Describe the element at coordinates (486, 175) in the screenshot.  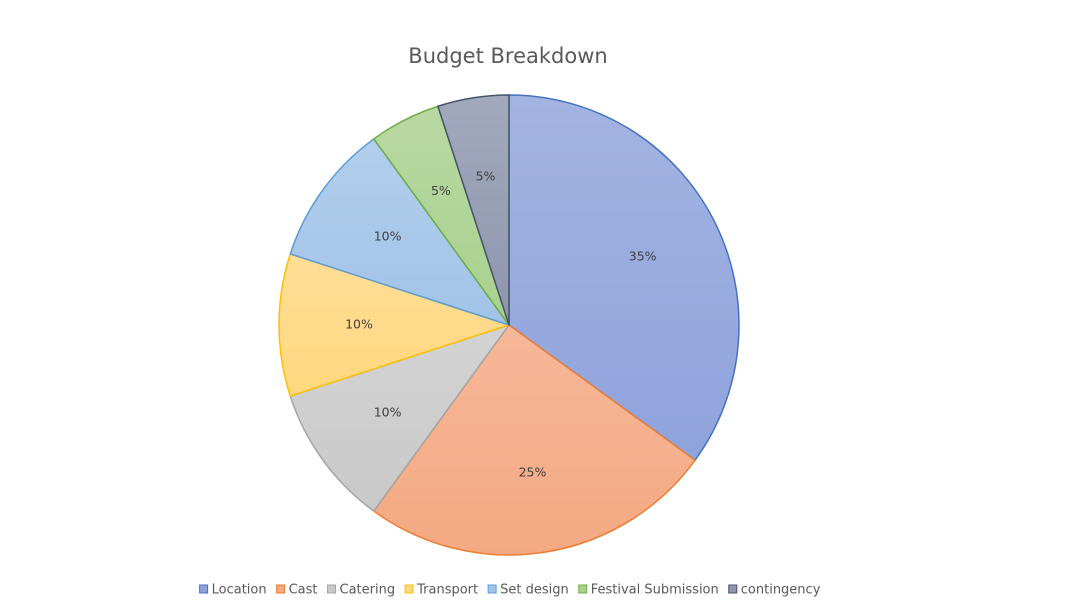
I see `data-label-contingency: 5%` at that location.